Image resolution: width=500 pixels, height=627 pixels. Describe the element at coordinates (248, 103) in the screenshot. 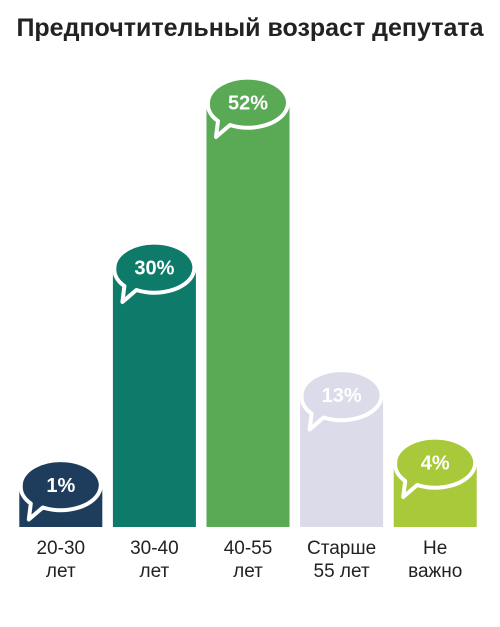

I see `value-label: 52%` at that location.